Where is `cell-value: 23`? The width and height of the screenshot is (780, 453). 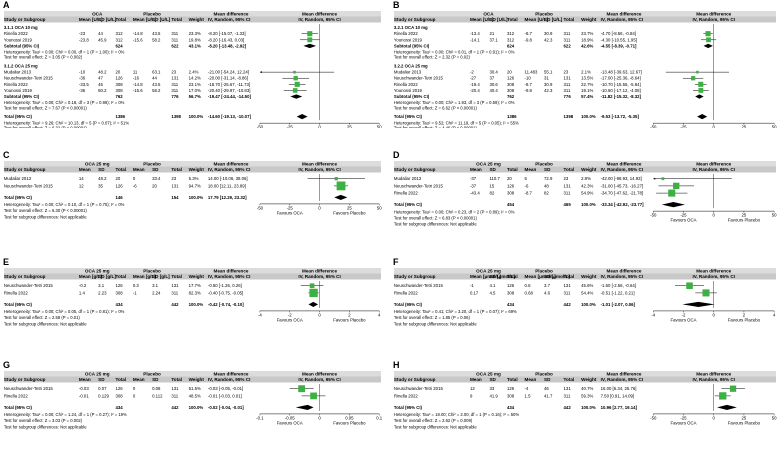 cell-value: 23 is located at coordinates (173, 178).